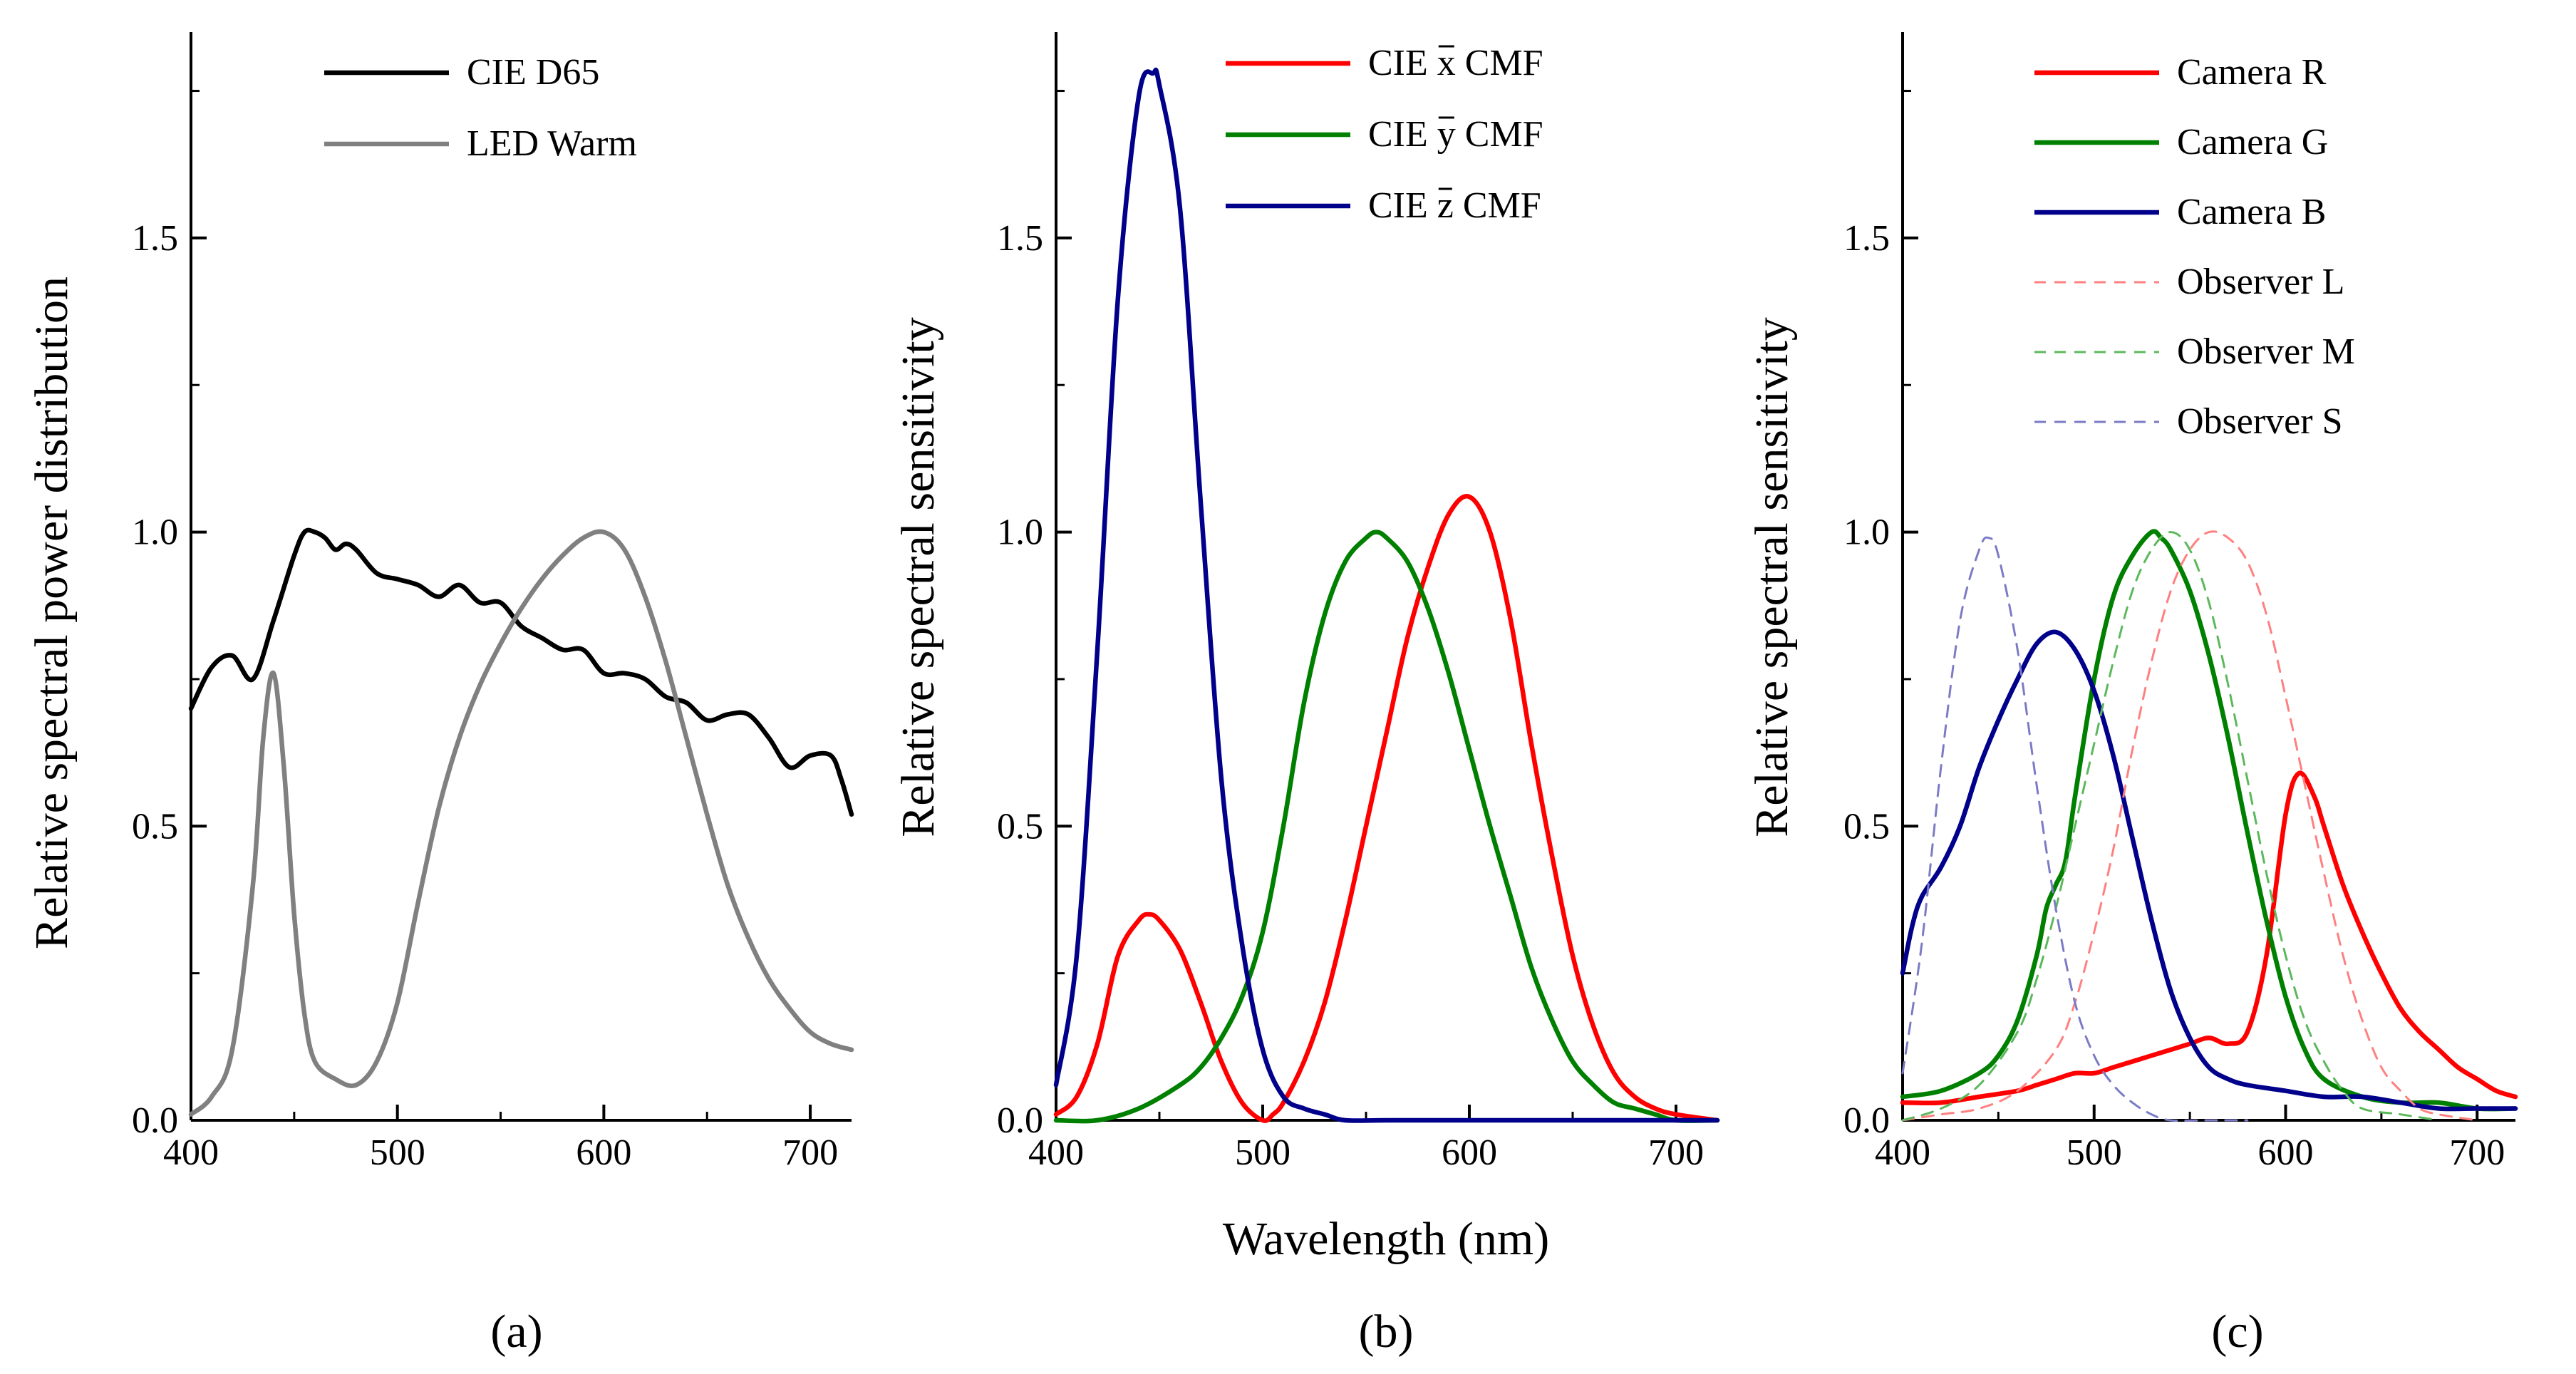 This screenshot has height=1374, width=2576. I want to click on legend-label: Camera R, so click(2252, 72).